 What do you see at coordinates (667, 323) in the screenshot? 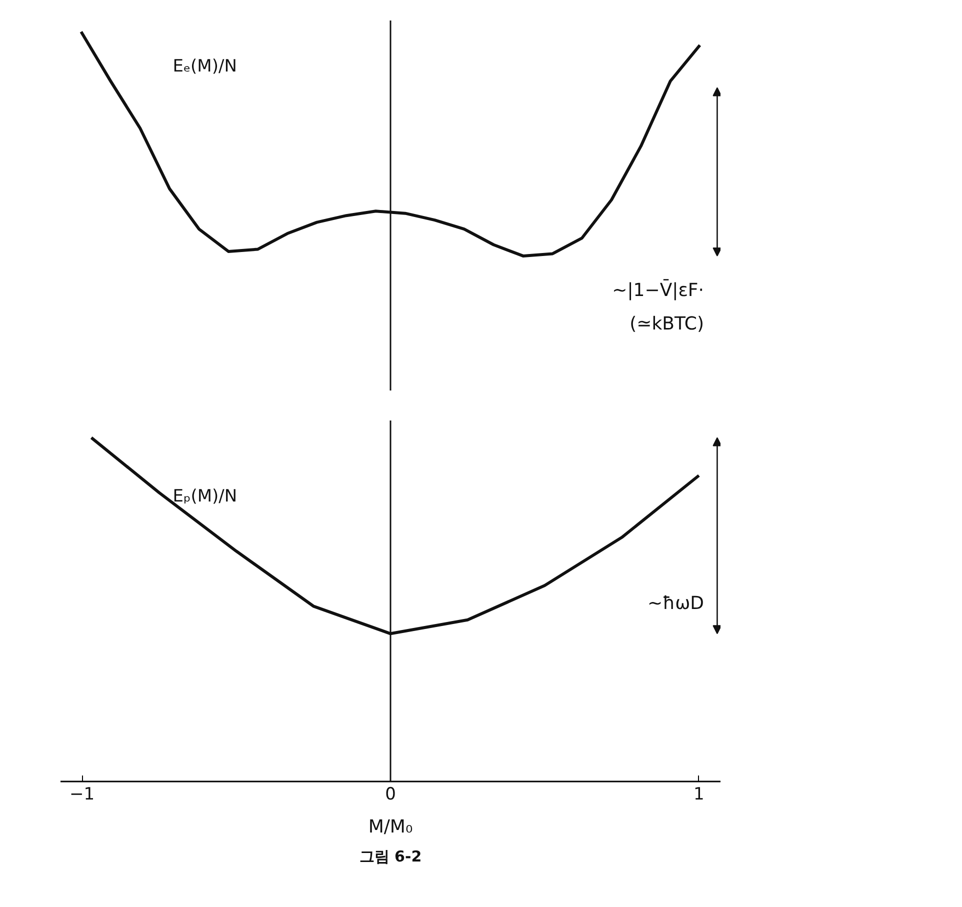
I see `text: (≃kBTC)` at bounding box center [667, 323].